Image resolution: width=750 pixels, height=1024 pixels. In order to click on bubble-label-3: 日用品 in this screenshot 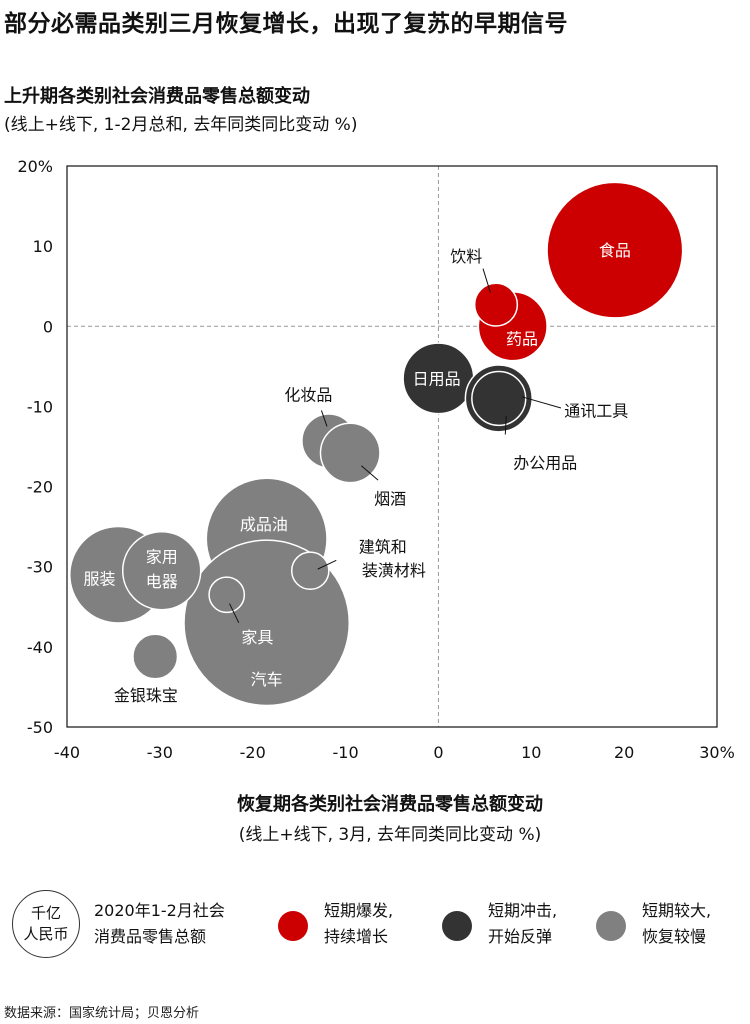, I will do `click(437, 378)`.